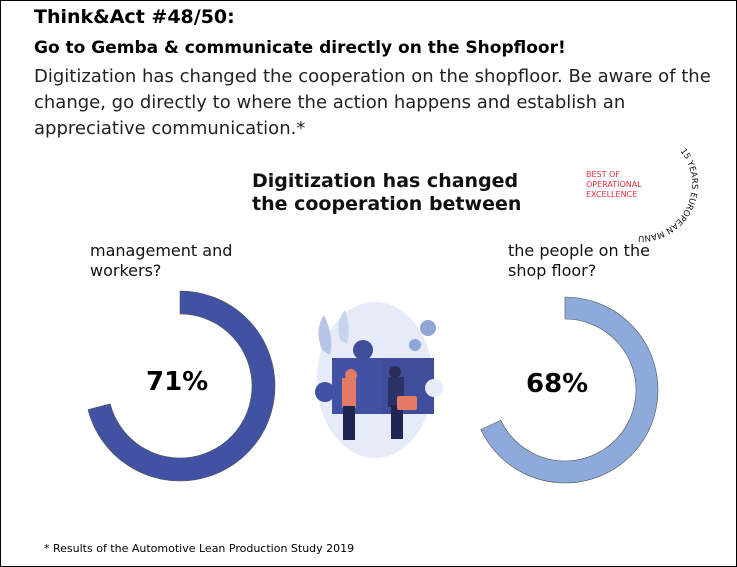 The width and height of the screenshot is (737, 567). Describe the element at coordinates (177, 382) in the screenshot. I see `left-donut-value: 71%` at that location.